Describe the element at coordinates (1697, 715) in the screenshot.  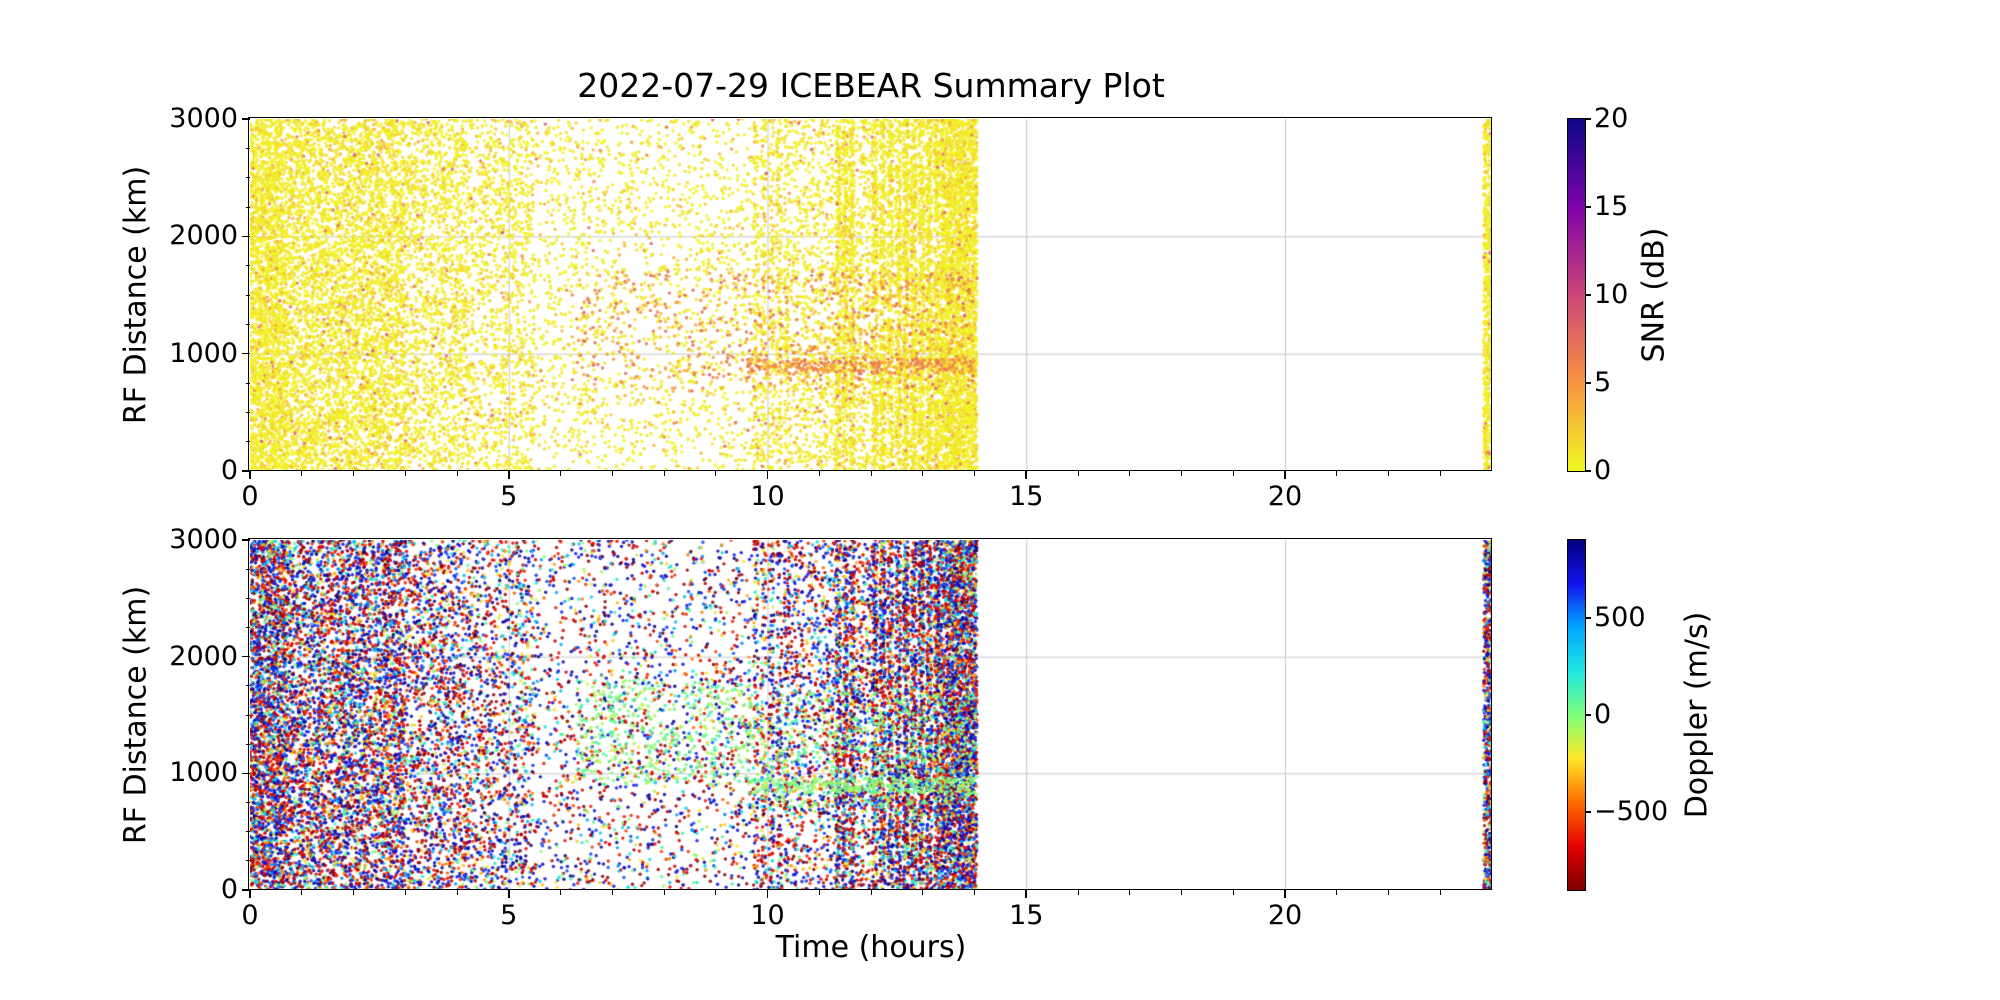
I see `doppler-colorbar-label: Doppler (m/s)` at that location.